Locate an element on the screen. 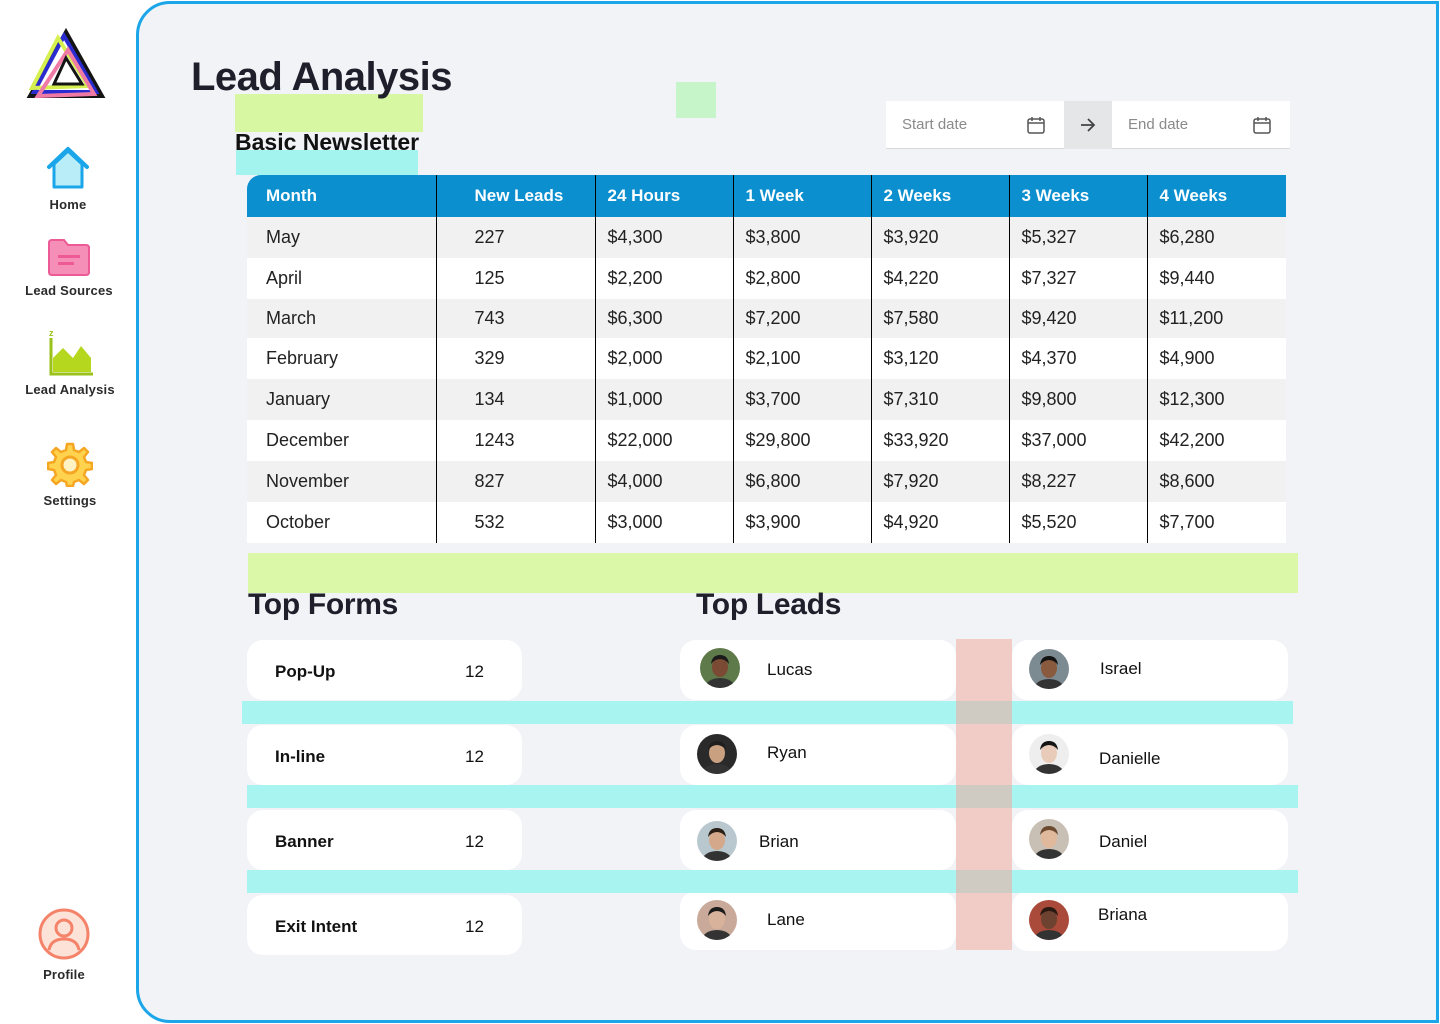 The image size is (1440, 1024). table-cell: March is located at coordinates (341, 318).